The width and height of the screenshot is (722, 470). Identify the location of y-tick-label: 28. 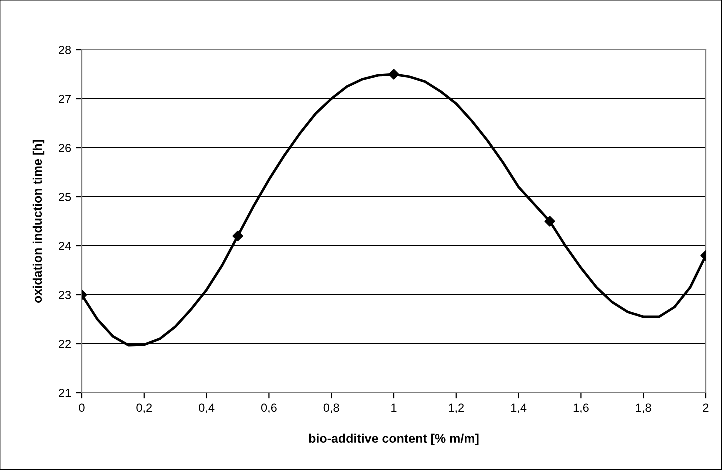
(65, 50).